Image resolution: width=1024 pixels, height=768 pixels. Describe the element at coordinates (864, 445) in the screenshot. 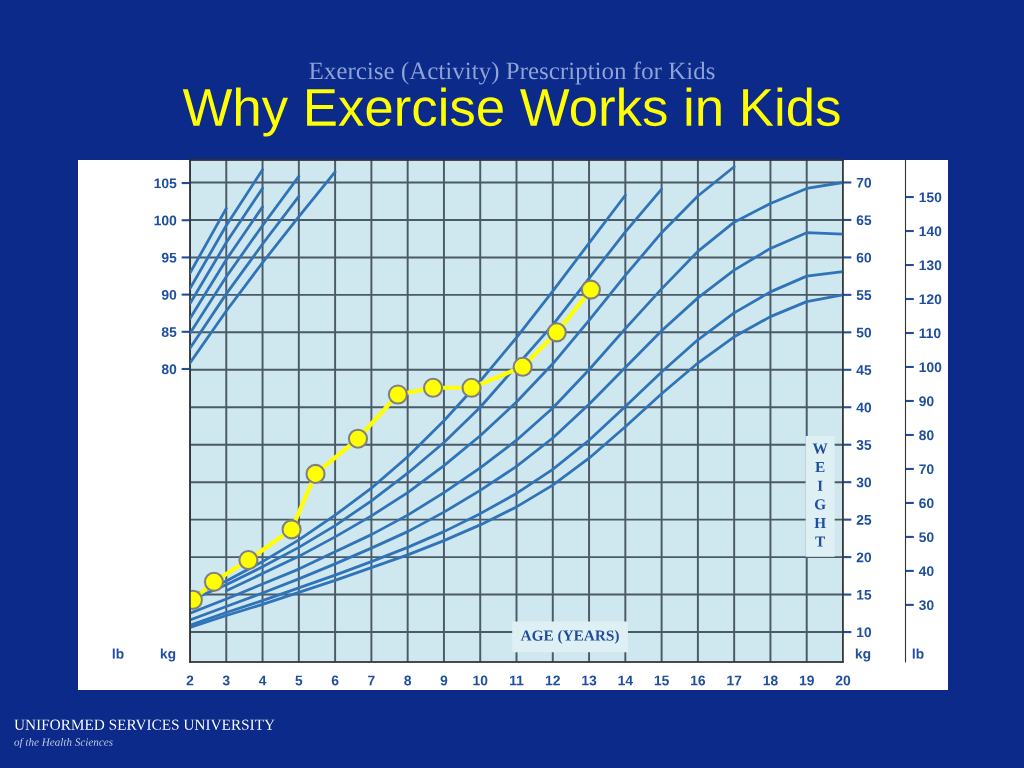

I see `y-tick-label: 35` at that location.